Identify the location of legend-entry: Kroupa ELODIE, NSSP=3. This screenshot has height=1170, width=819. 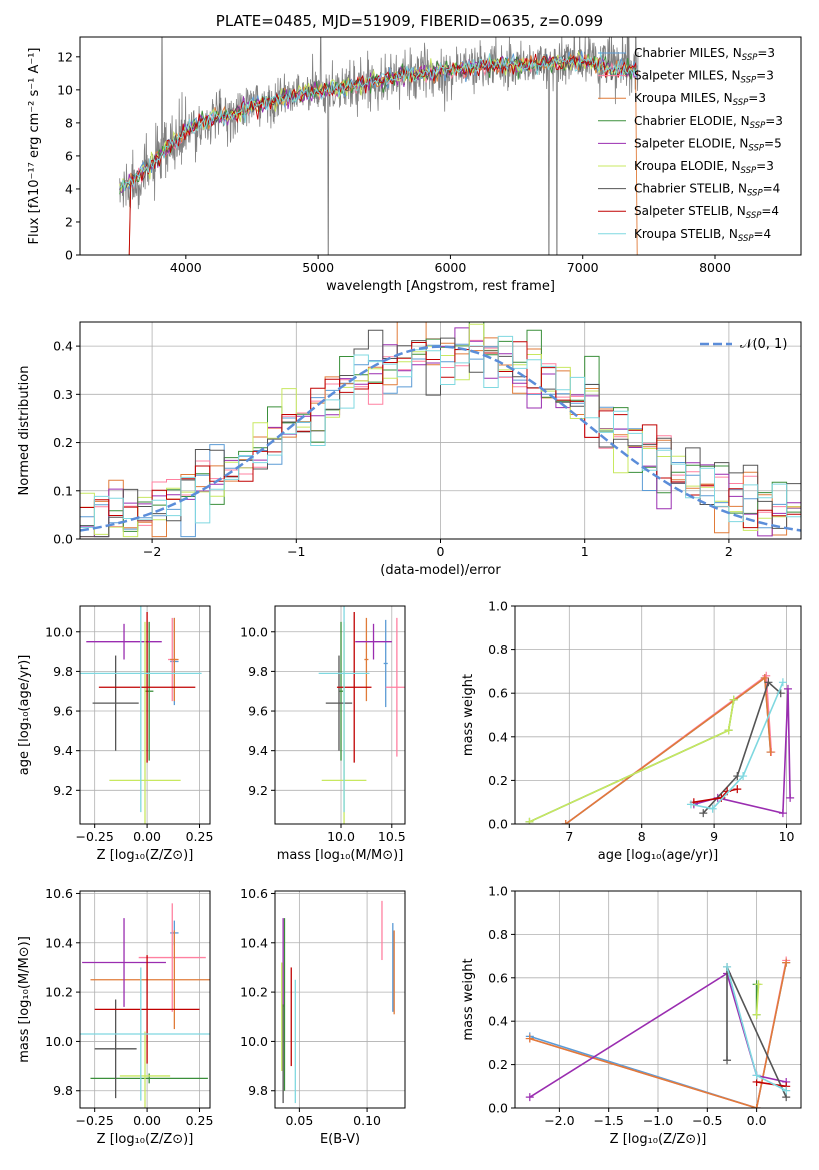
(704, 167).